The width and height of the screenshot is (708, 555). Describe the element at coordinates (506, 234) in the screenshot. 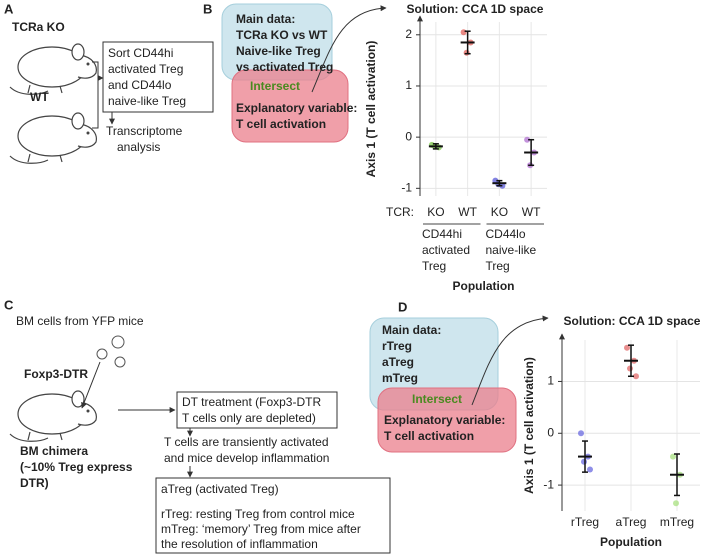

I see `group-label: CD44lo` at that location.